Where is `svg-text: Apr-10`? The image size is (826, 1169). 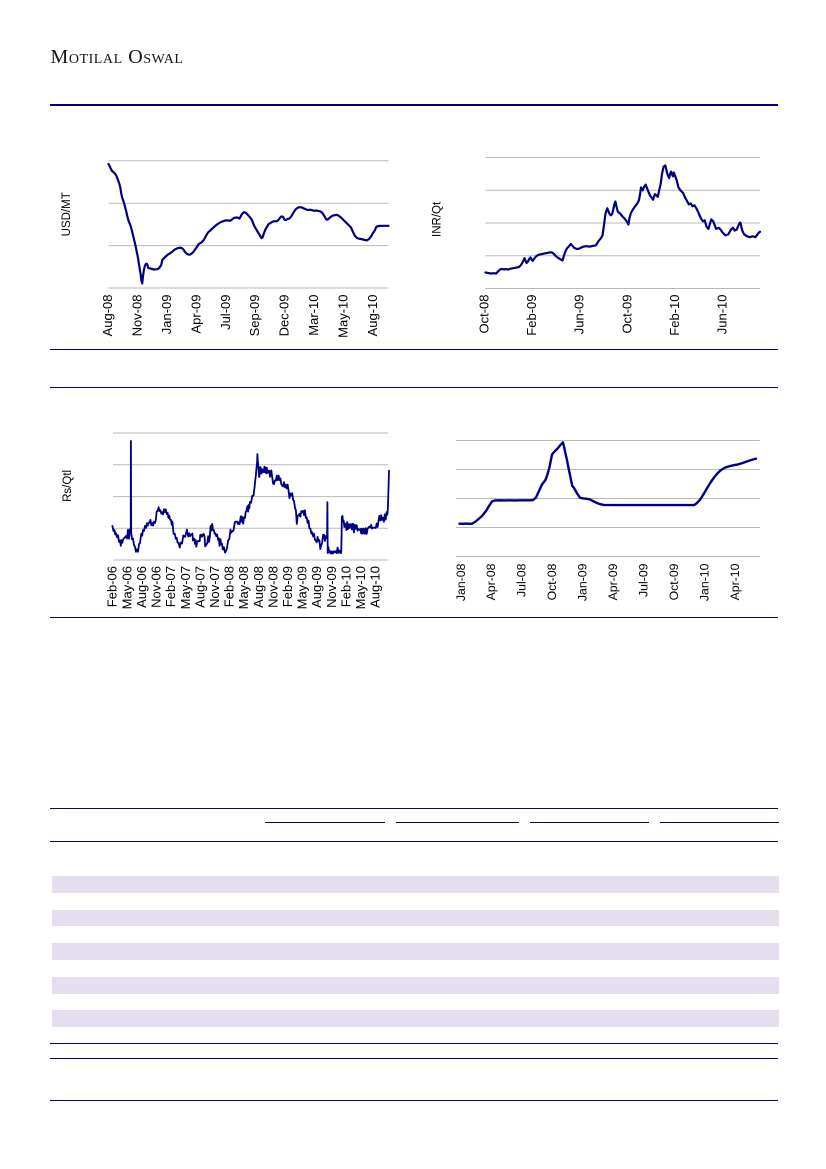 svg-text: Apr-10 is located at coordinates (735, 581).